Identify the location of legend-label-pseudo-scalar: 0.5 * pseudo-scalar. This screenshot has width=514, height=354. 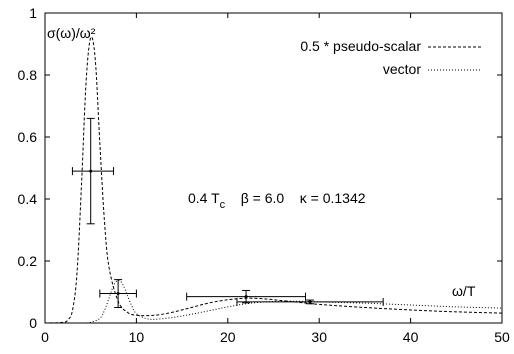
(360, 46).